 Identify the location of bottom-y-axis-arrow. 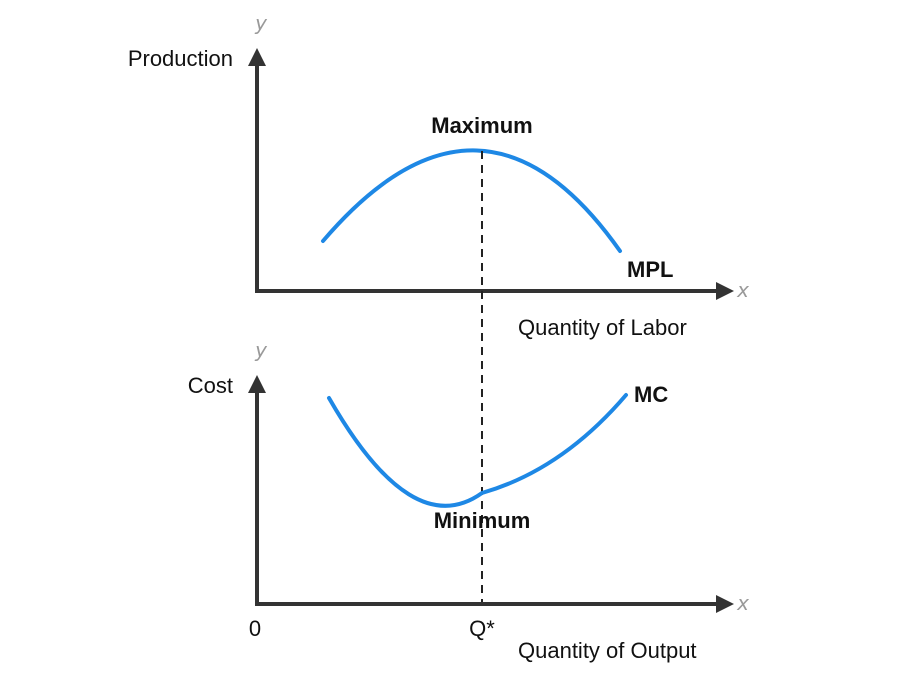
(257, 384).